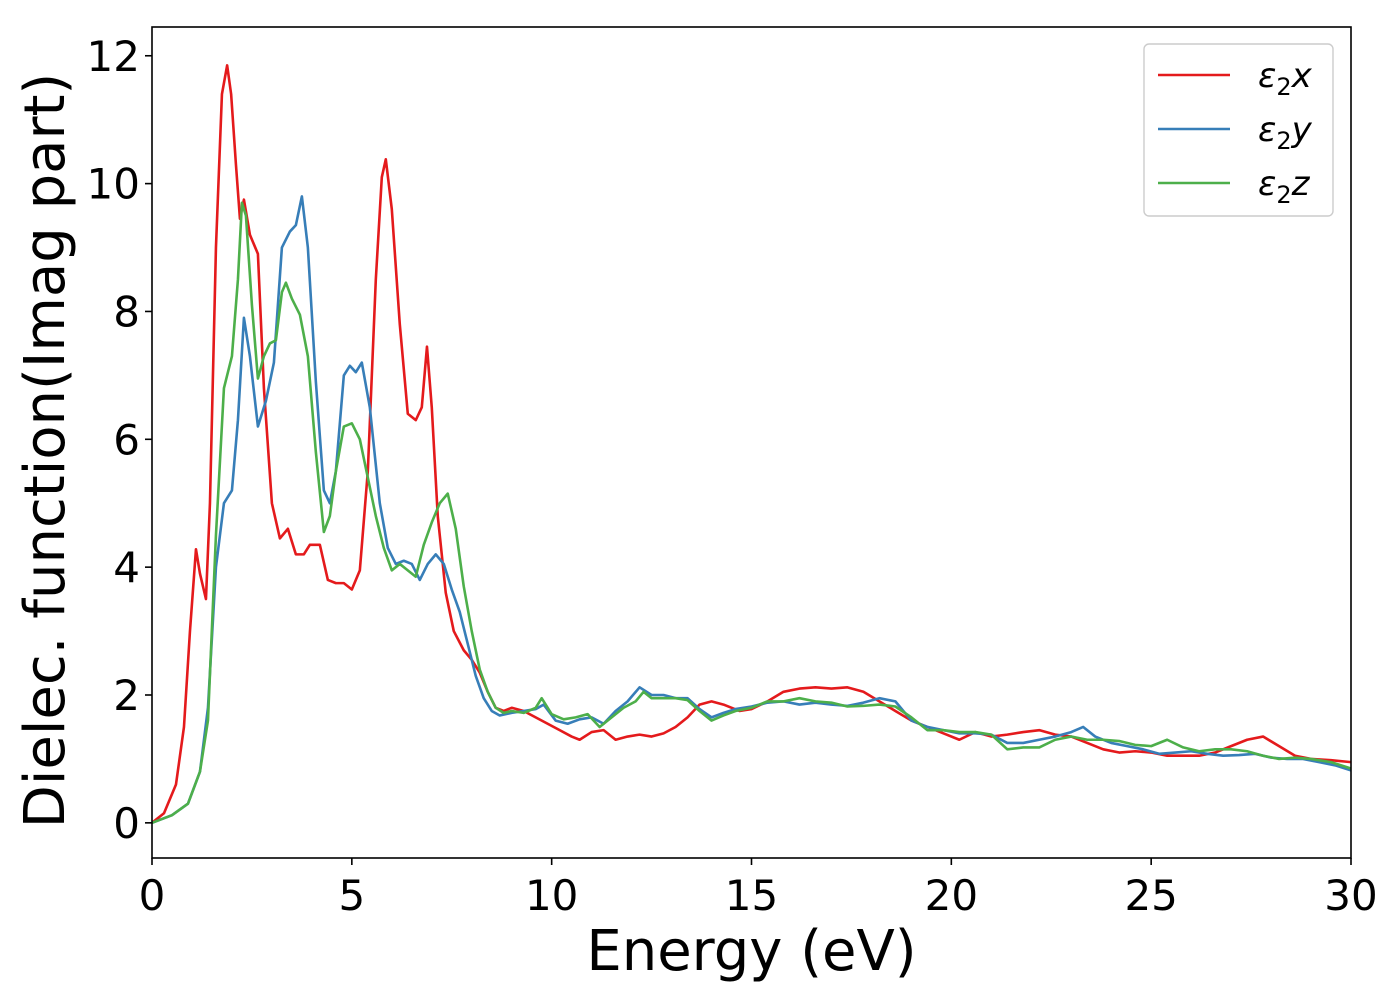 The height and width of the screenshot is (1000, 1400). Describe the element at coordinates (951, 895) in the screenshot. I see `x-tick-label: 20` at that location.